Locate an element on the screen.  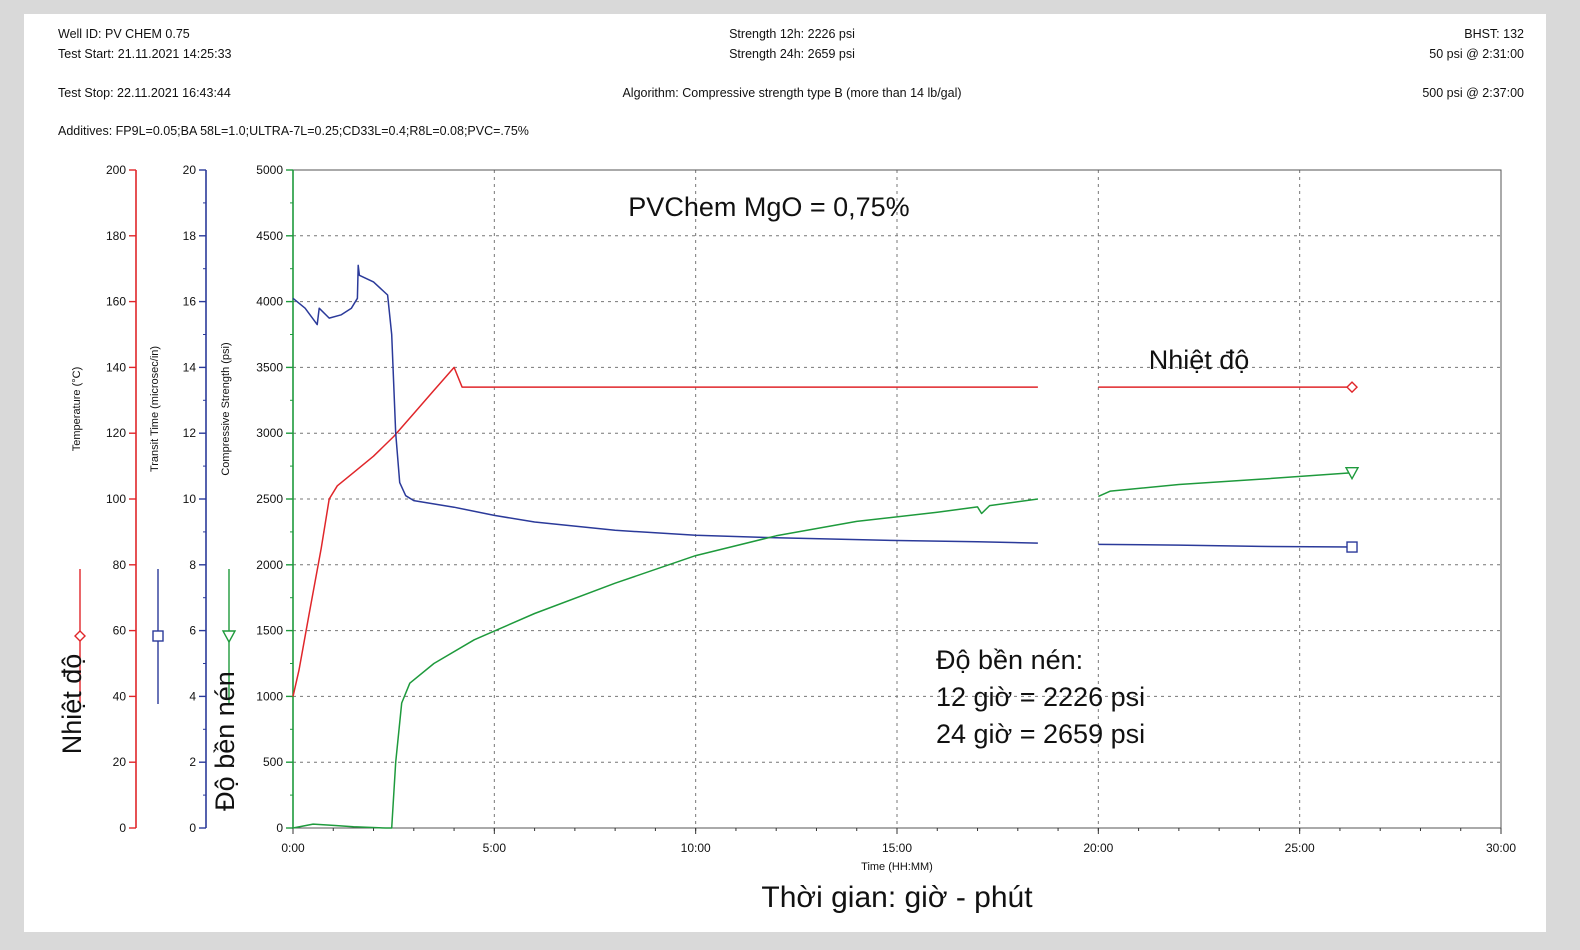
temperature-tick-label: 120 is located at coordinates (116, 433).